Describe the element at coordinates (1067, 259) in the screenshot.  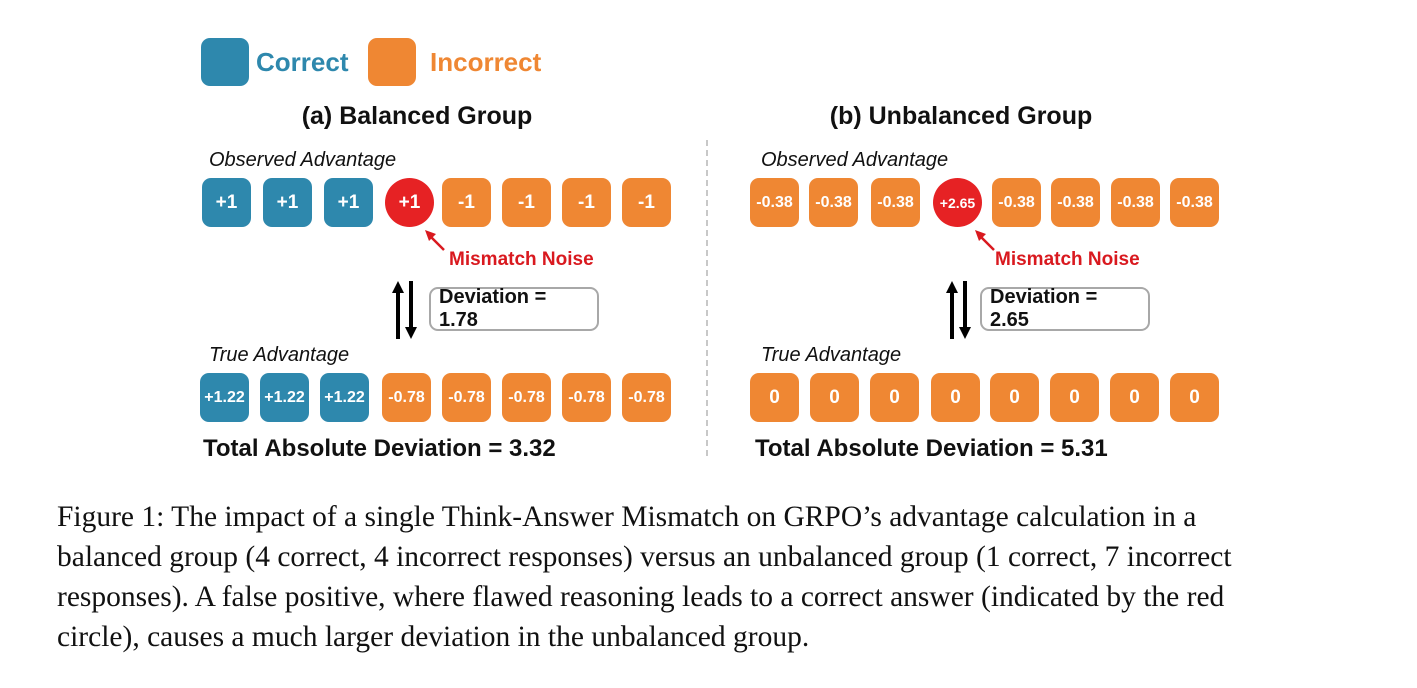
I see `panel-b-mismatch-label: Mismatch Noise` at that location.